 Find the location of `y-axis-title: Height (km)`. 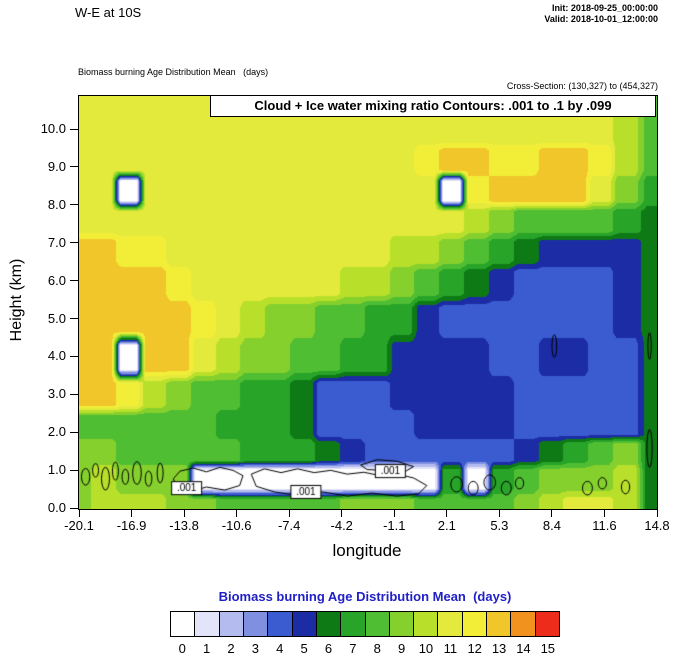

y-axis-title: Height (km) is located at coordinates (16, 300).